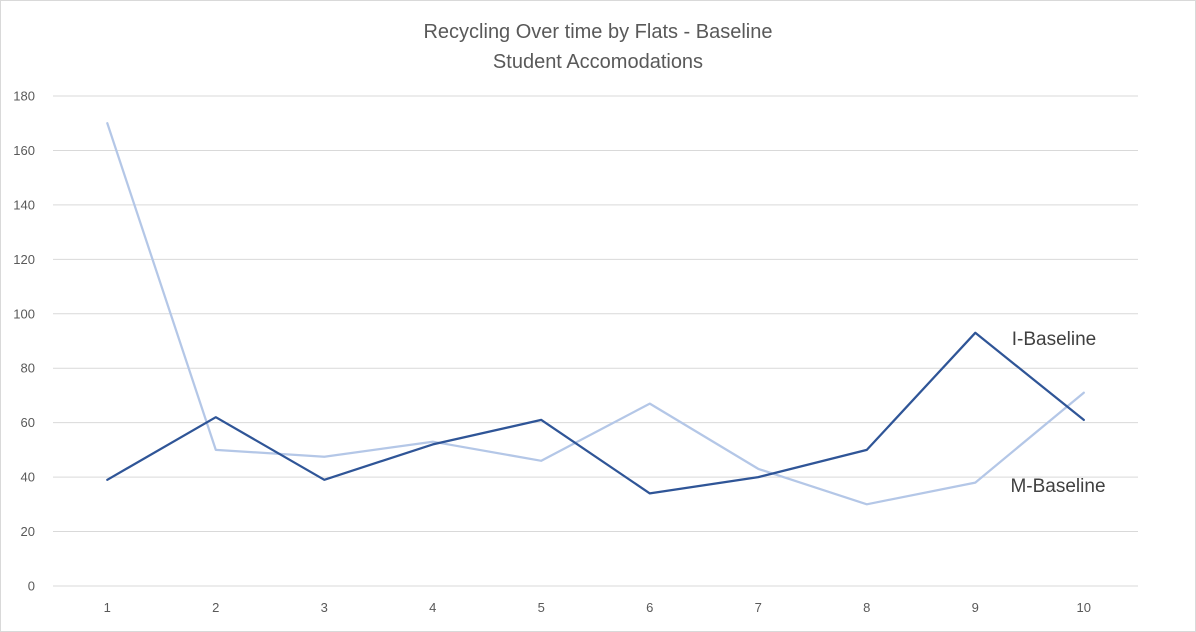 Image resolution: width=1196 pixels, height=632 pixels. Describe the element at coordinates (107, 607) in the screenshot. I see `x-tick-label: 1` at that location.